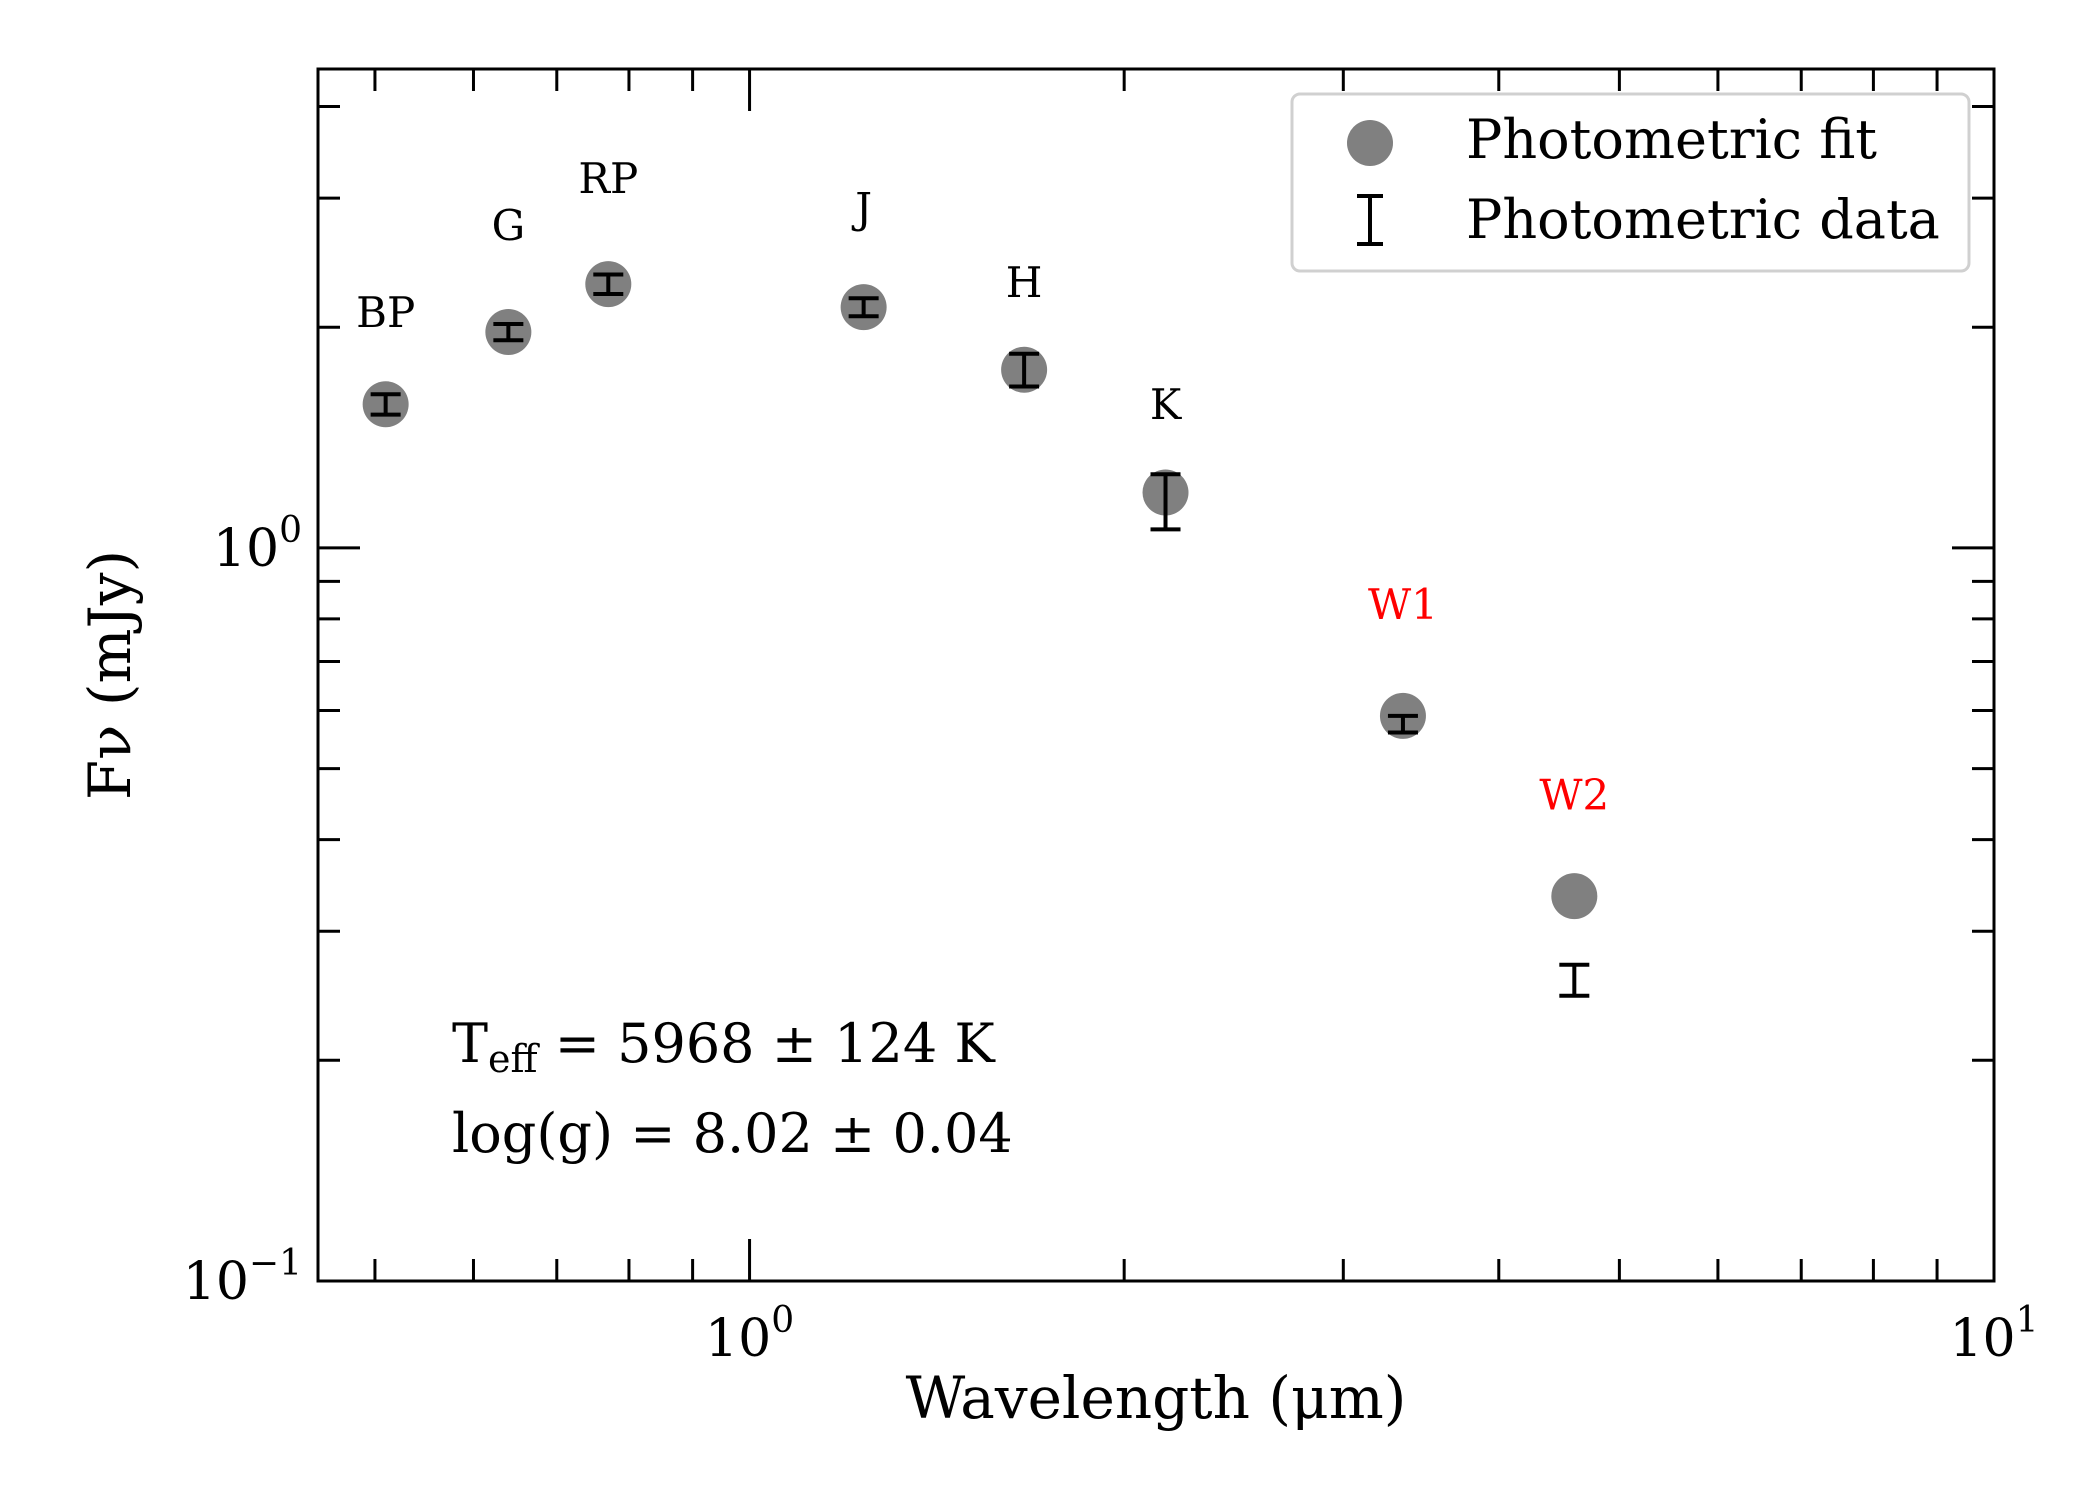 Image resolution: width=2100 pixels, height=1500 pixels. Describe the element at coordinates (1165, 502) in the screenshot. I see `data-errorbar-k` at that location.